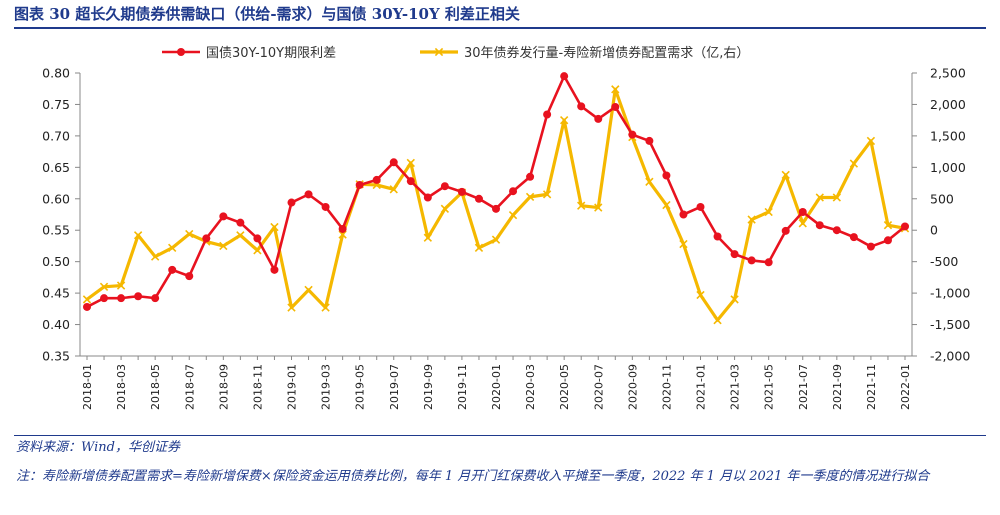 Image resolution: width=1000 pixels, height=515 pixels. What do you see at coordinates (56, 293) in the screenshot?
I see `y-left-tick-label: 0.45` at bounding box center [56, 293].